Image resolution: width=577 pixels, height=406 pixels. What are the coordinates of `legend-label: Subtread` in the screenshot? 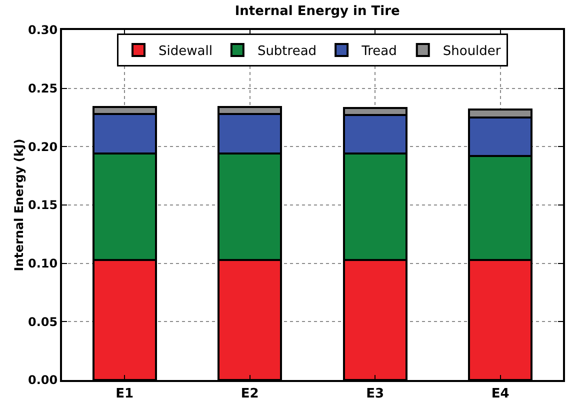 It's located at (287, 52).